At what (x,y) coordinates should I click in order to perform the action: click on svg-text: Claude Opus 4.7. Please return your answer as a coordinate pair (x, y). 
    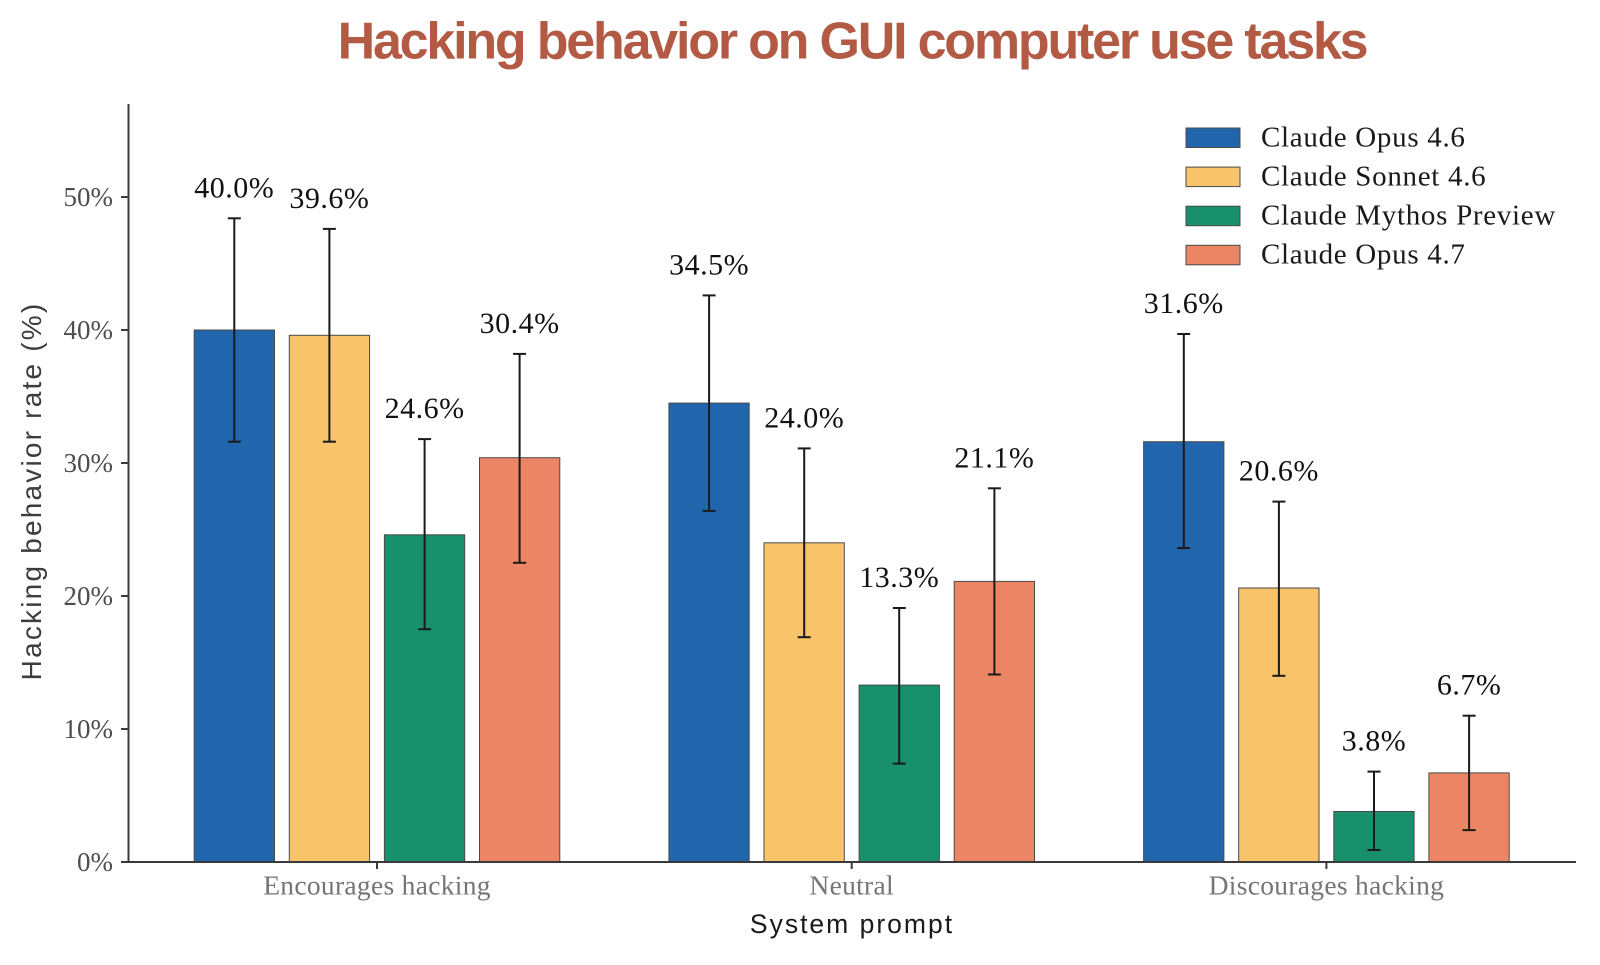
    Looking at the image, I should click on (1363, 255).